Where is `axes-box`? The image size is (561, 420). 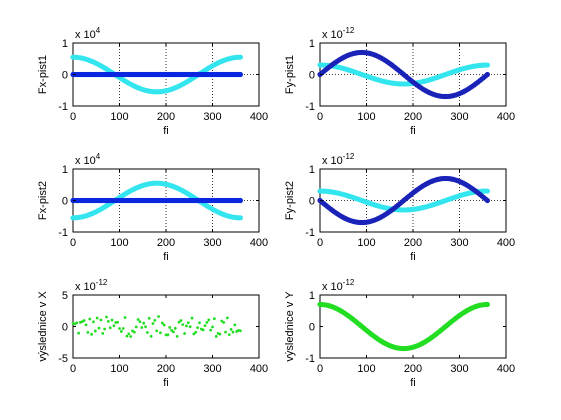
axes-box is located at coordinates (166, 326).